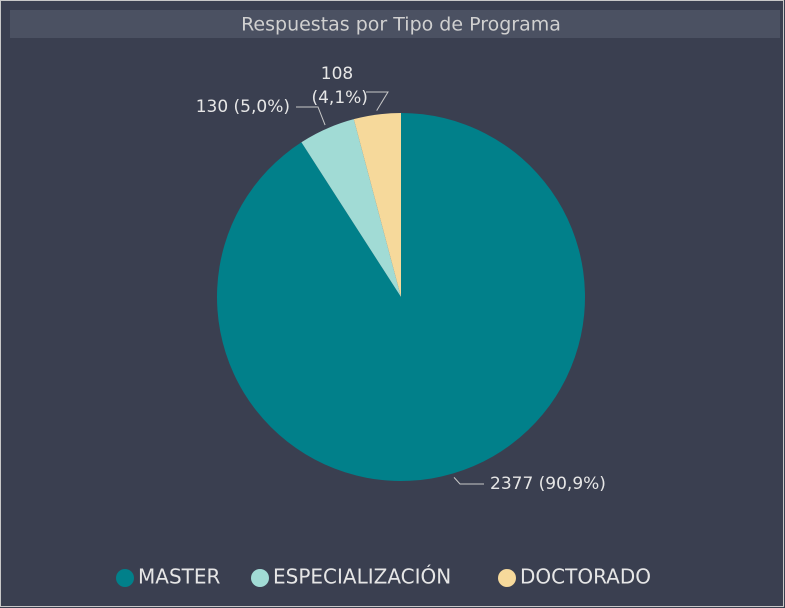  Describe the element at coordinates (179, 577) in the screenshot. I see `legend-label: MASTER` at that location.